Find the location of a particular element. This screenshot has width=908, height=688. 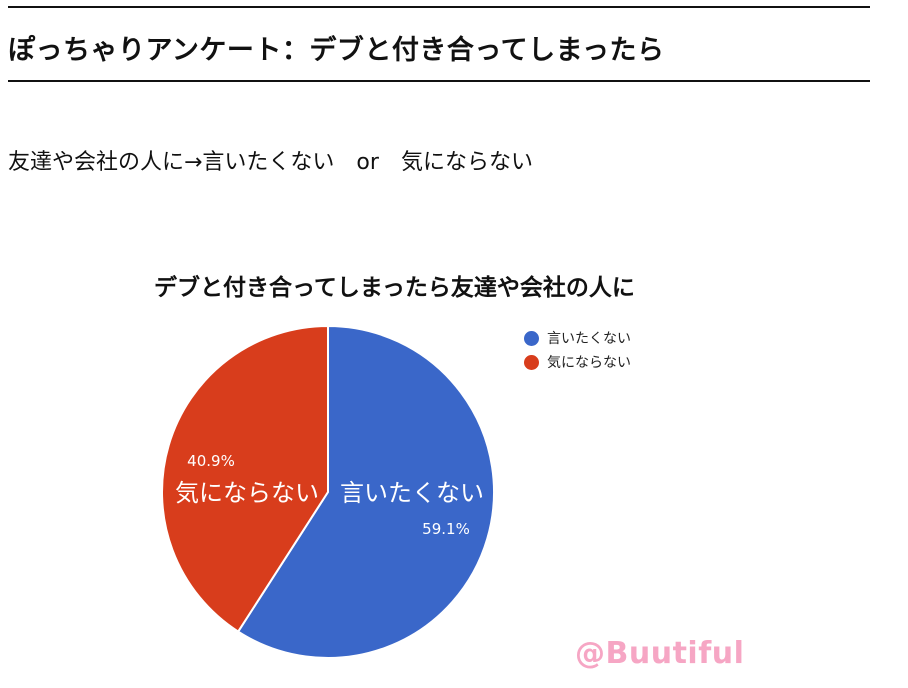

chart-title: デブと付き合ってしまったら友達や会社の人に is located at coordinates (394, 288).